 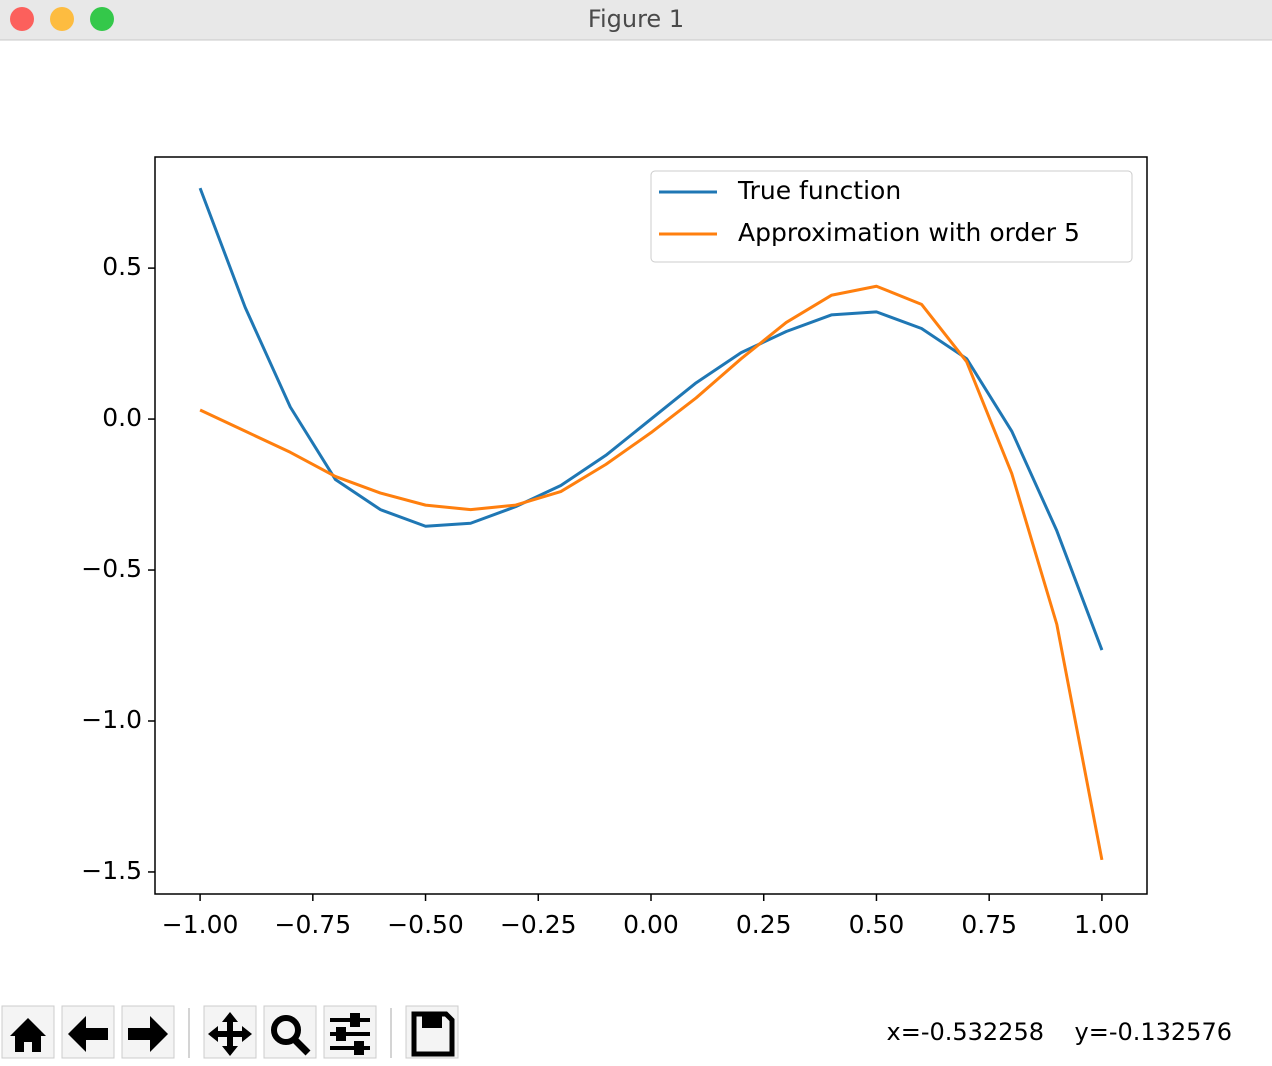 I want to click on zoom-button, so click(x=102, y=19).